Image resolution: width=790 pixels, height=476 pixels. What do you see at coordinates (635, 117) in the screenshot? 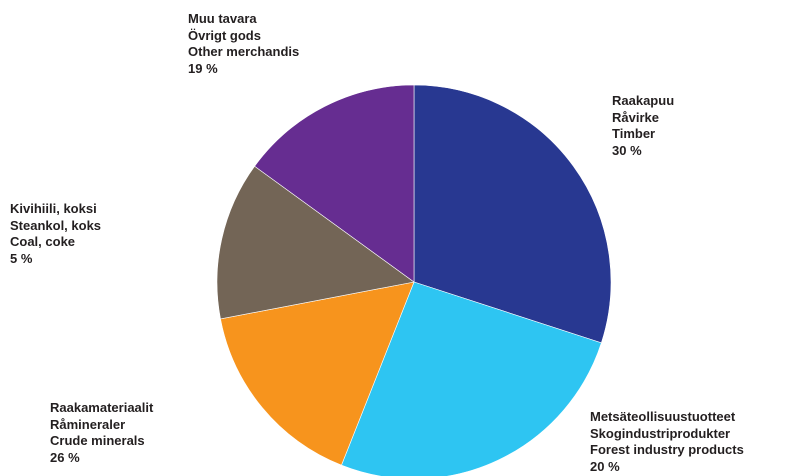
I see `label-swedish: Råvirke` at bounding box center [635, 117].